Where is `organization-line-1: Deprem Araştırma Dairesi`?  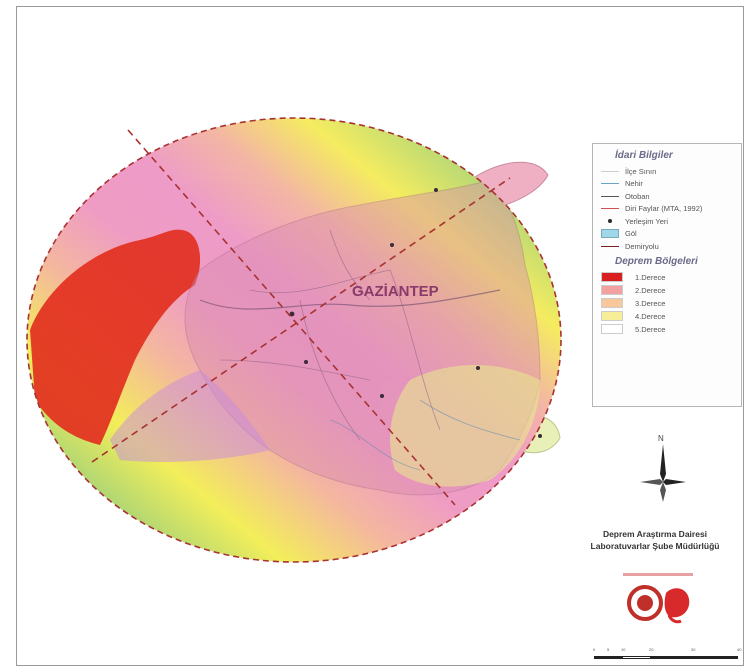 organization-line-1: Deprem Araştırma Dairesi is located at coordinates (655, 534).